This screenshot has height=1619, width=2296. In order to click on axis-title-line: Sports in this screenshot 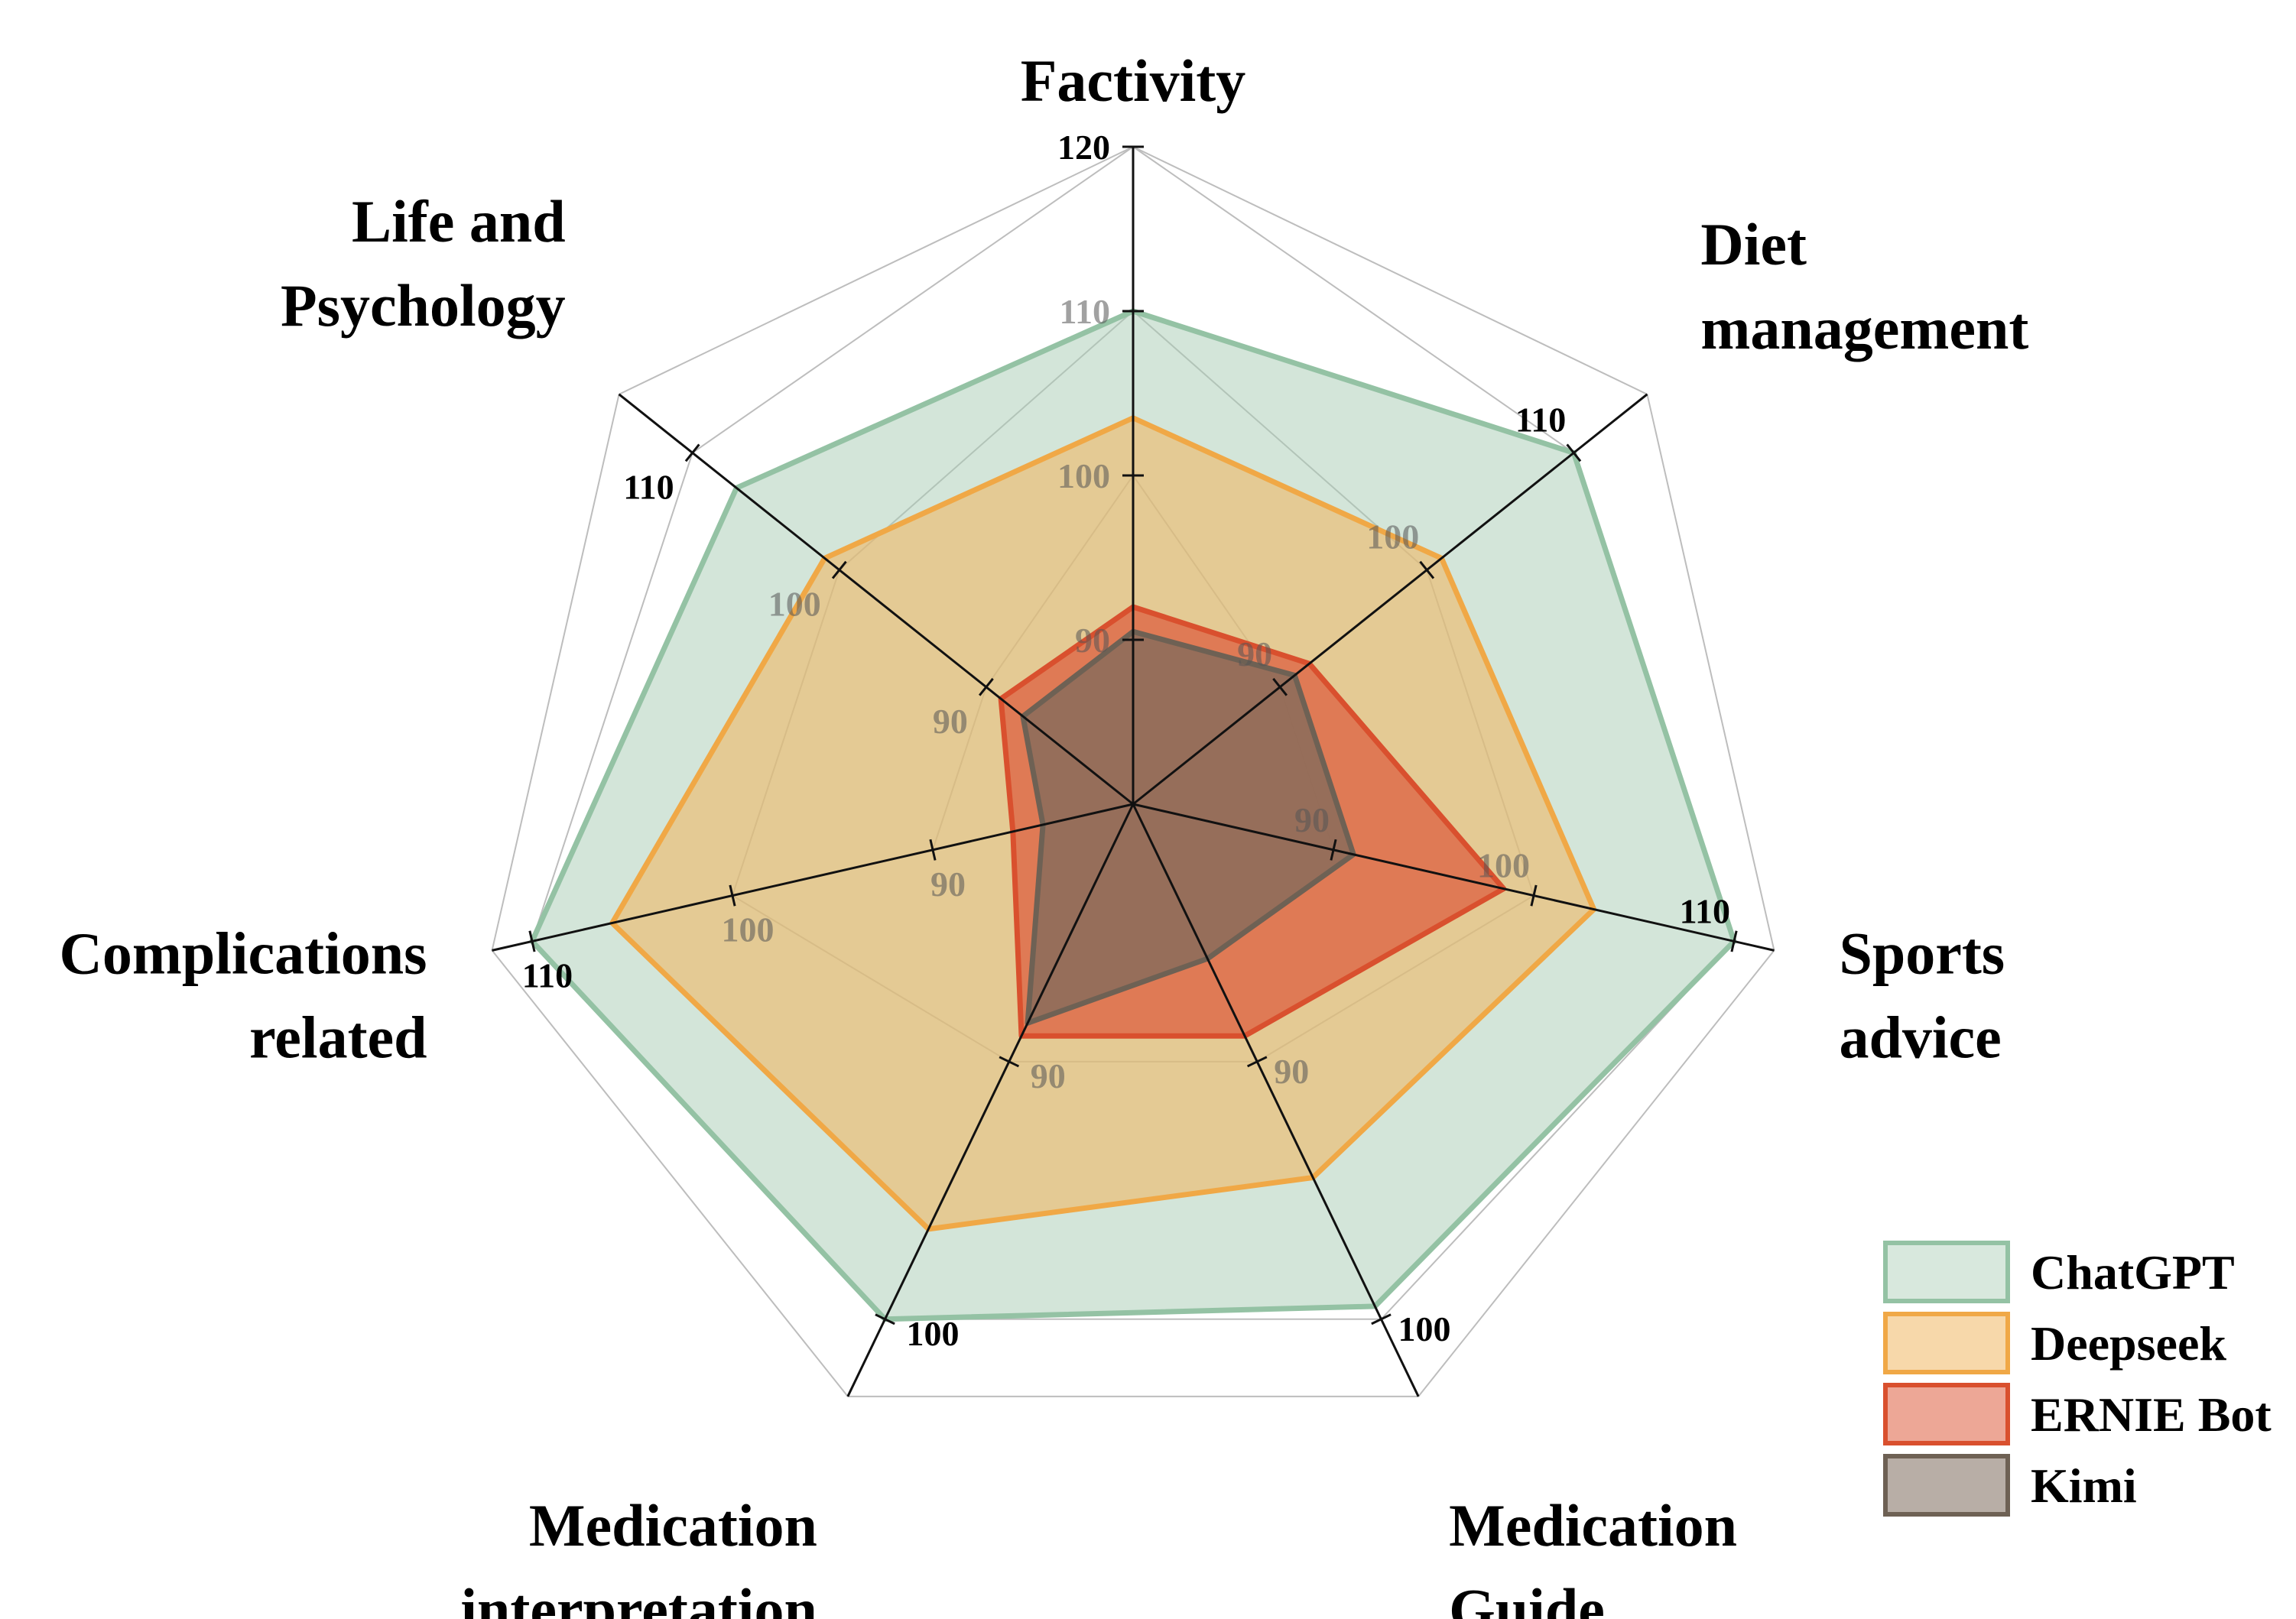, I will do `click(1922, 953)`.